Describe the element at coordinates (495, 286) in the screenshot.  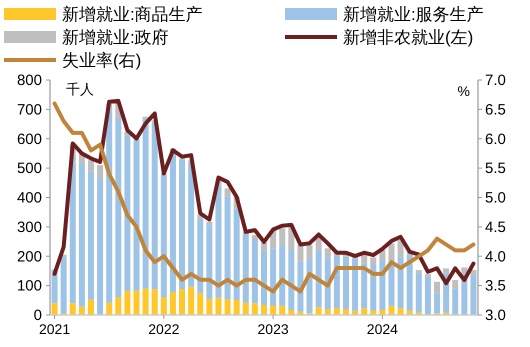
I see `y2-tick-label: 3.5` at that location.